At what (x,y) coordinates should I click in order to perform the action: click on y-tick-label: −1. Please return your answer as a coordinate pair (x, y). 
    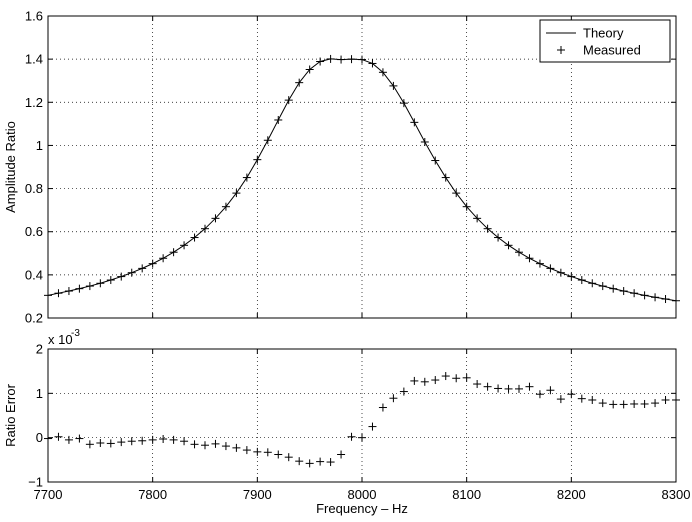
    Looking at the image, I should click on (35, 482).